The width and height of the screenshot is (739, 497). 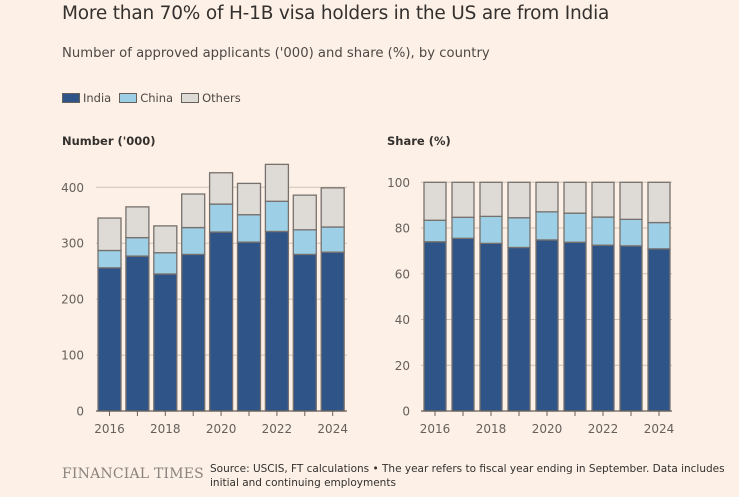 I want to click on number-bar-india-2019, so click(x=193, y=332).